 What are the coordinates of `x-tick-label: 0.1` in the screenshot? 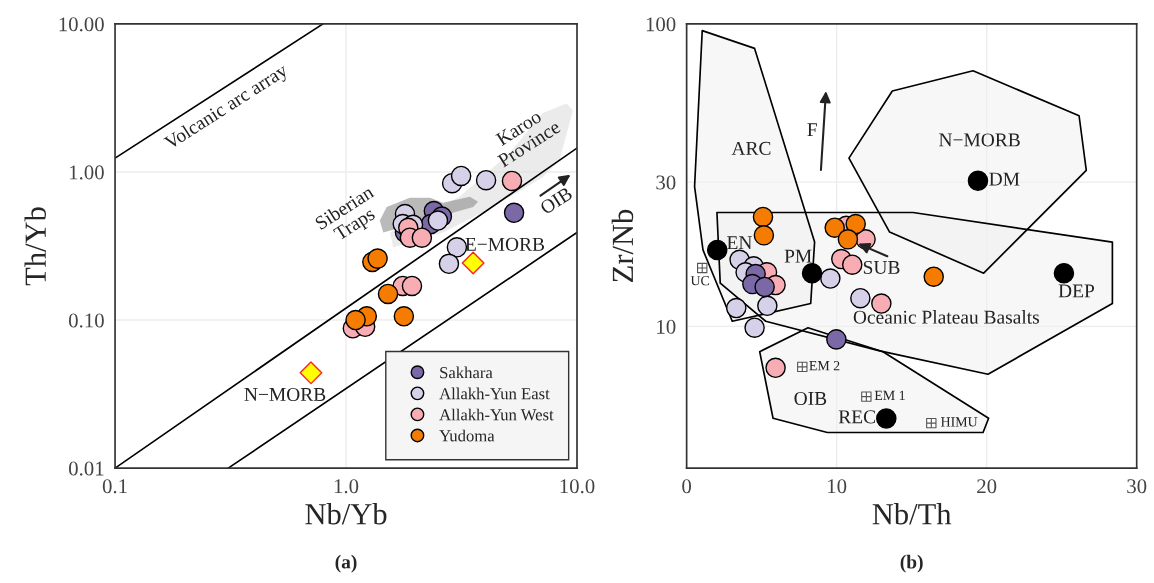 It's located at (114, 486).